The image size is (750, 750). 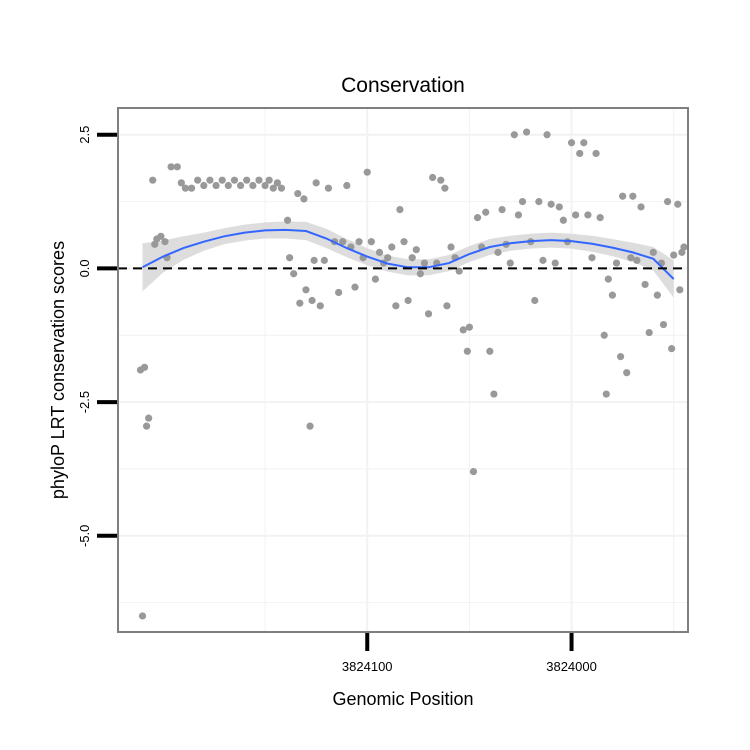 I want to click on smooth-curve-layer, so click(x=408, y=254).